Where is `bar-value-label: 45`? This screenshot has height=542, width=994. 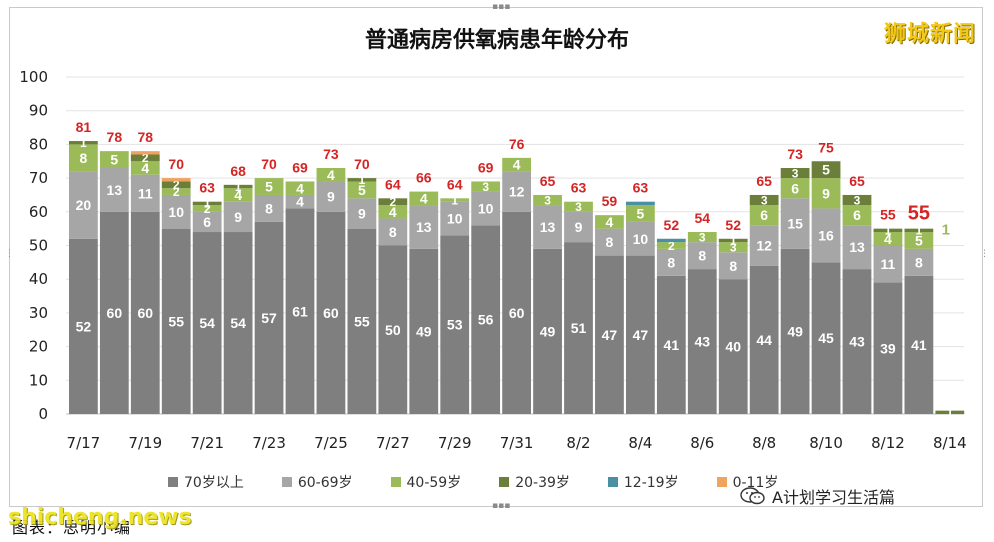 bar-value-label: 45 is located at coordinates (826, 338).